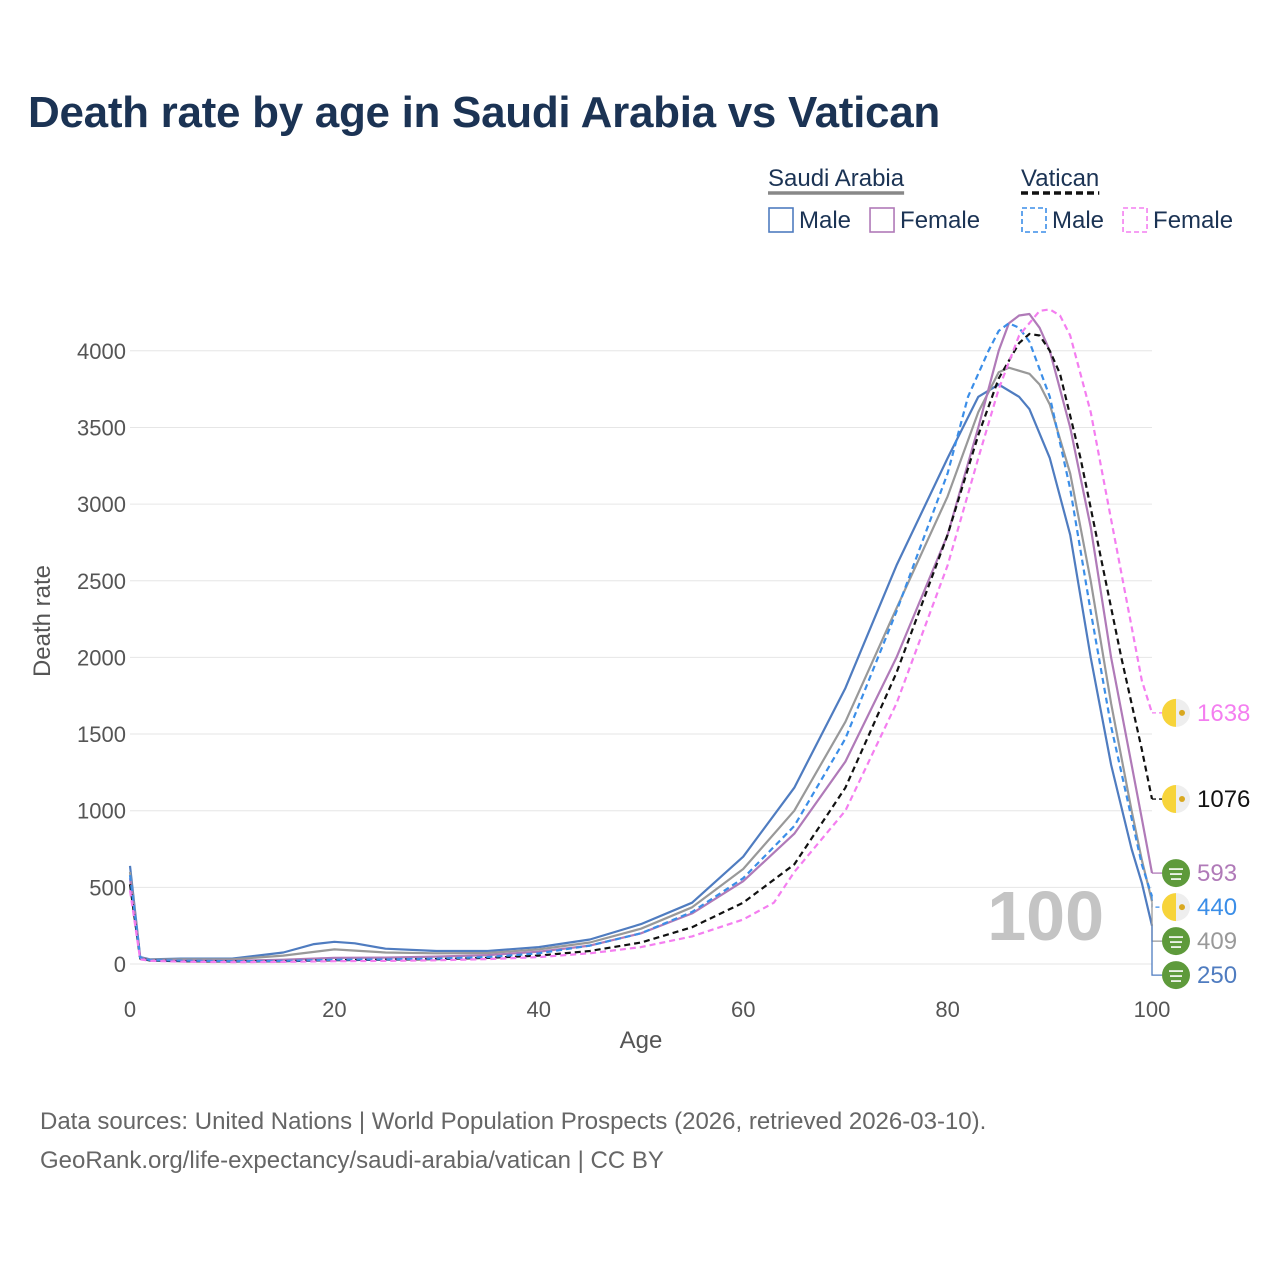 Image resolution: width=1280 pixels, height=1280 pixels. Describe the element at coordinates (539, 1009) in the screenshot. I see `x-tick-label-40: 40` at that location.